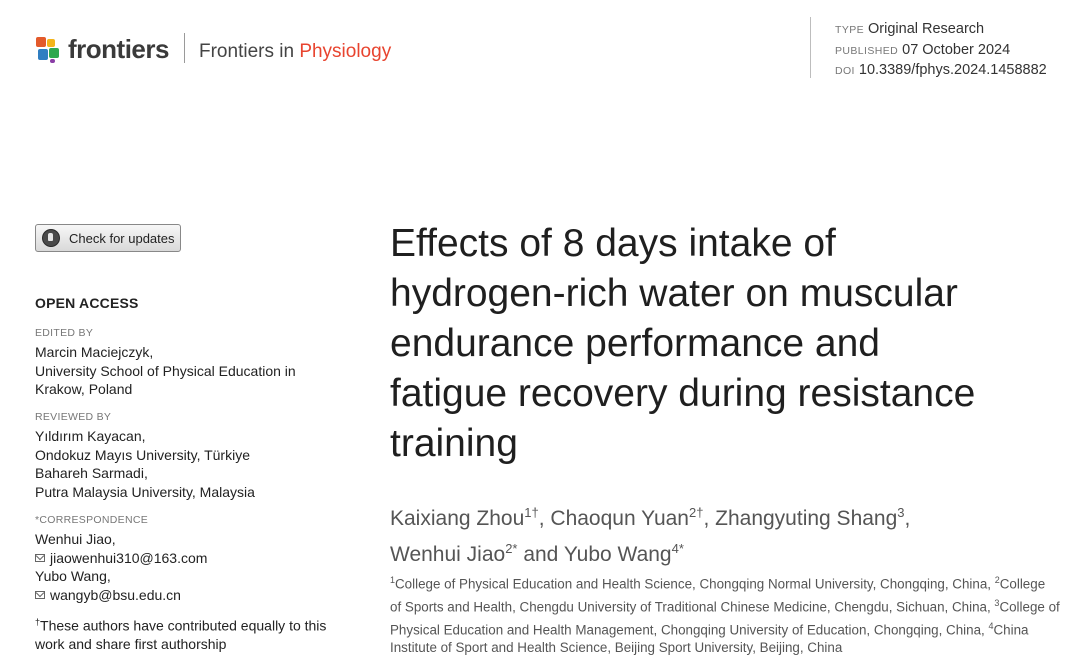 Image resolution: width=1080 pixels, height=664 pixels. Describe the element at coordinates (51, 238) in the screenshot. I see `crossmark-icon` at that location.